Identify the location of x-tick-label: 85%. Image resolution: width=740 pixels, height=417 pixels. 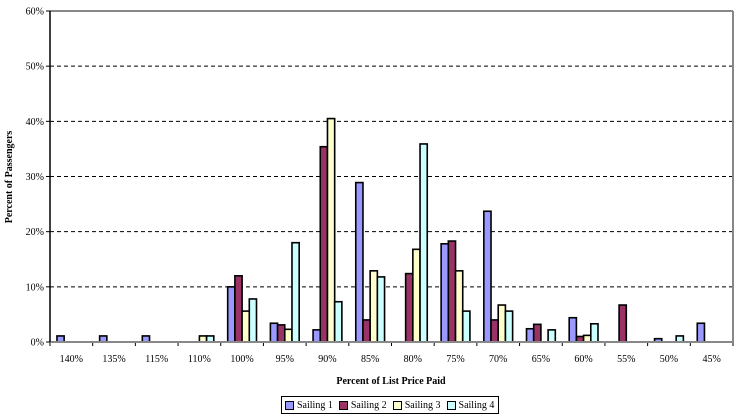
(370, 359).